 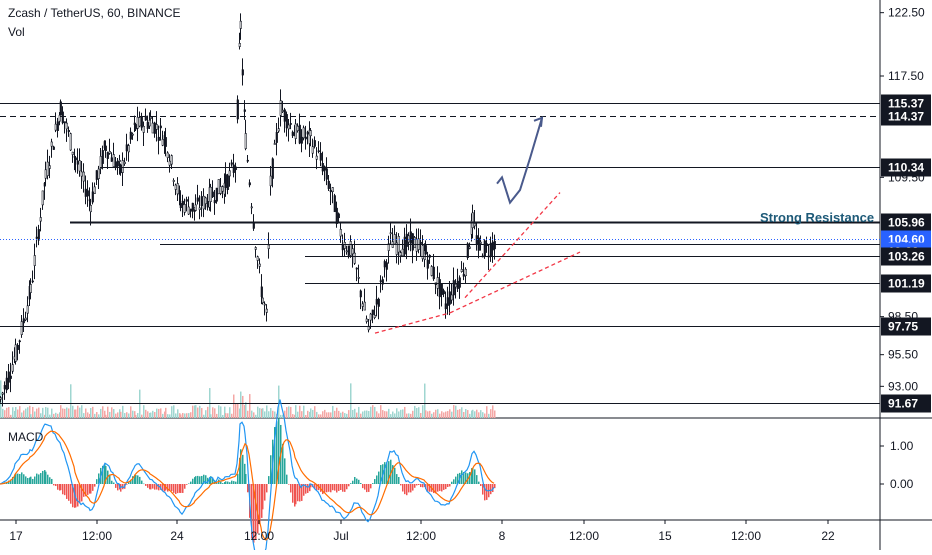 I want to click on macd-tick-label: 0.00, so click(x=902, y=484).